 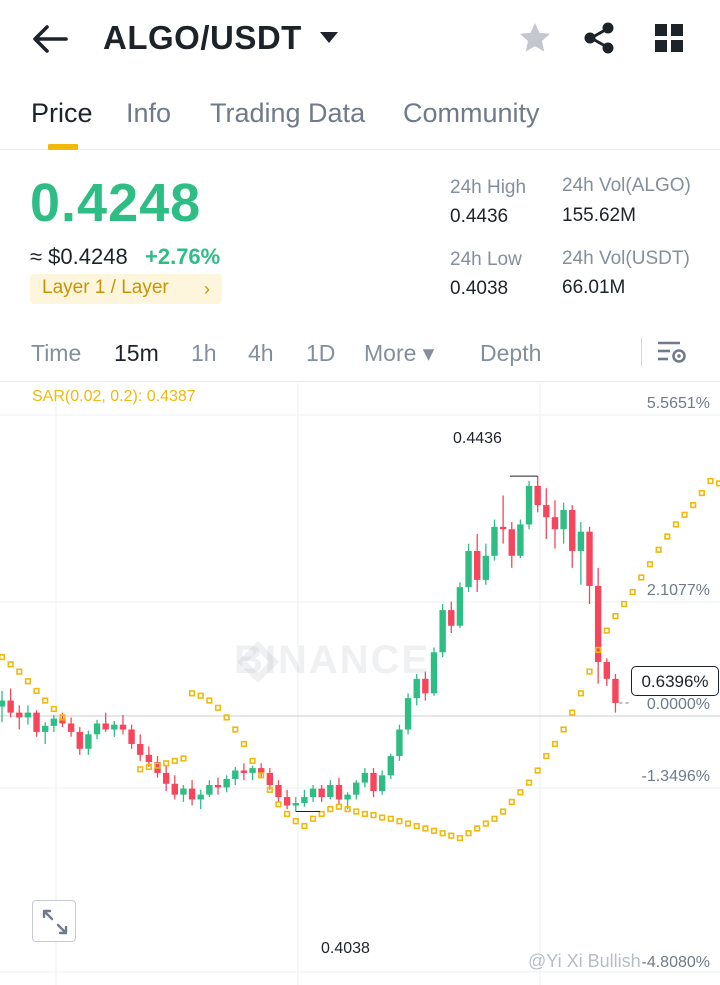 What do you see at coordinates (669, 38) in the screenshot?
I see `grid-icon` at bounding box center [669, 38].